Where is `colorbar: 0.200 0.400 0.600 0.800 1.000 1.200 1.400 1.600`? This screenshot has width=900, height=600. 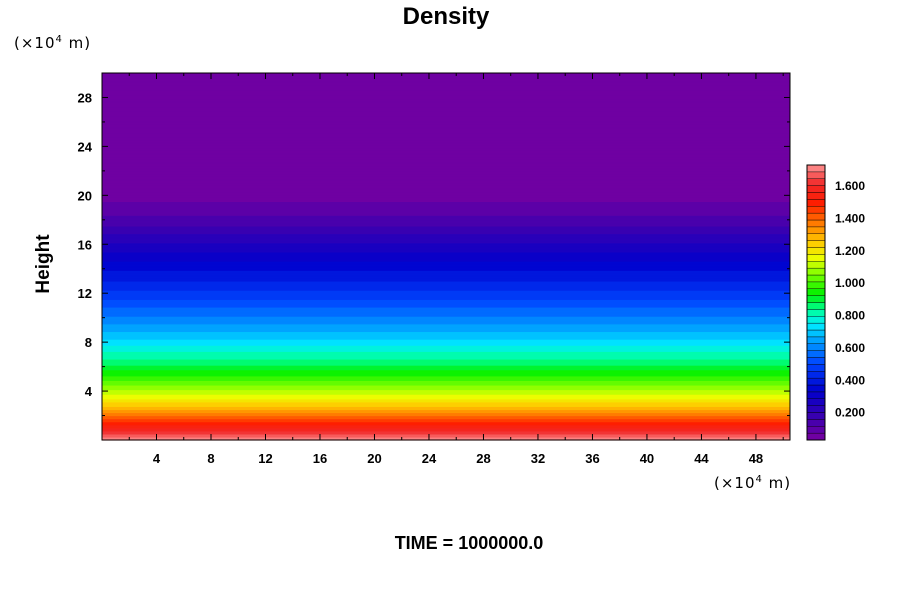
colorbar: 0.200 0.400 0.600 0.800 1.000 1.200 1.400 1.600 is located at coordinates (835, 302).